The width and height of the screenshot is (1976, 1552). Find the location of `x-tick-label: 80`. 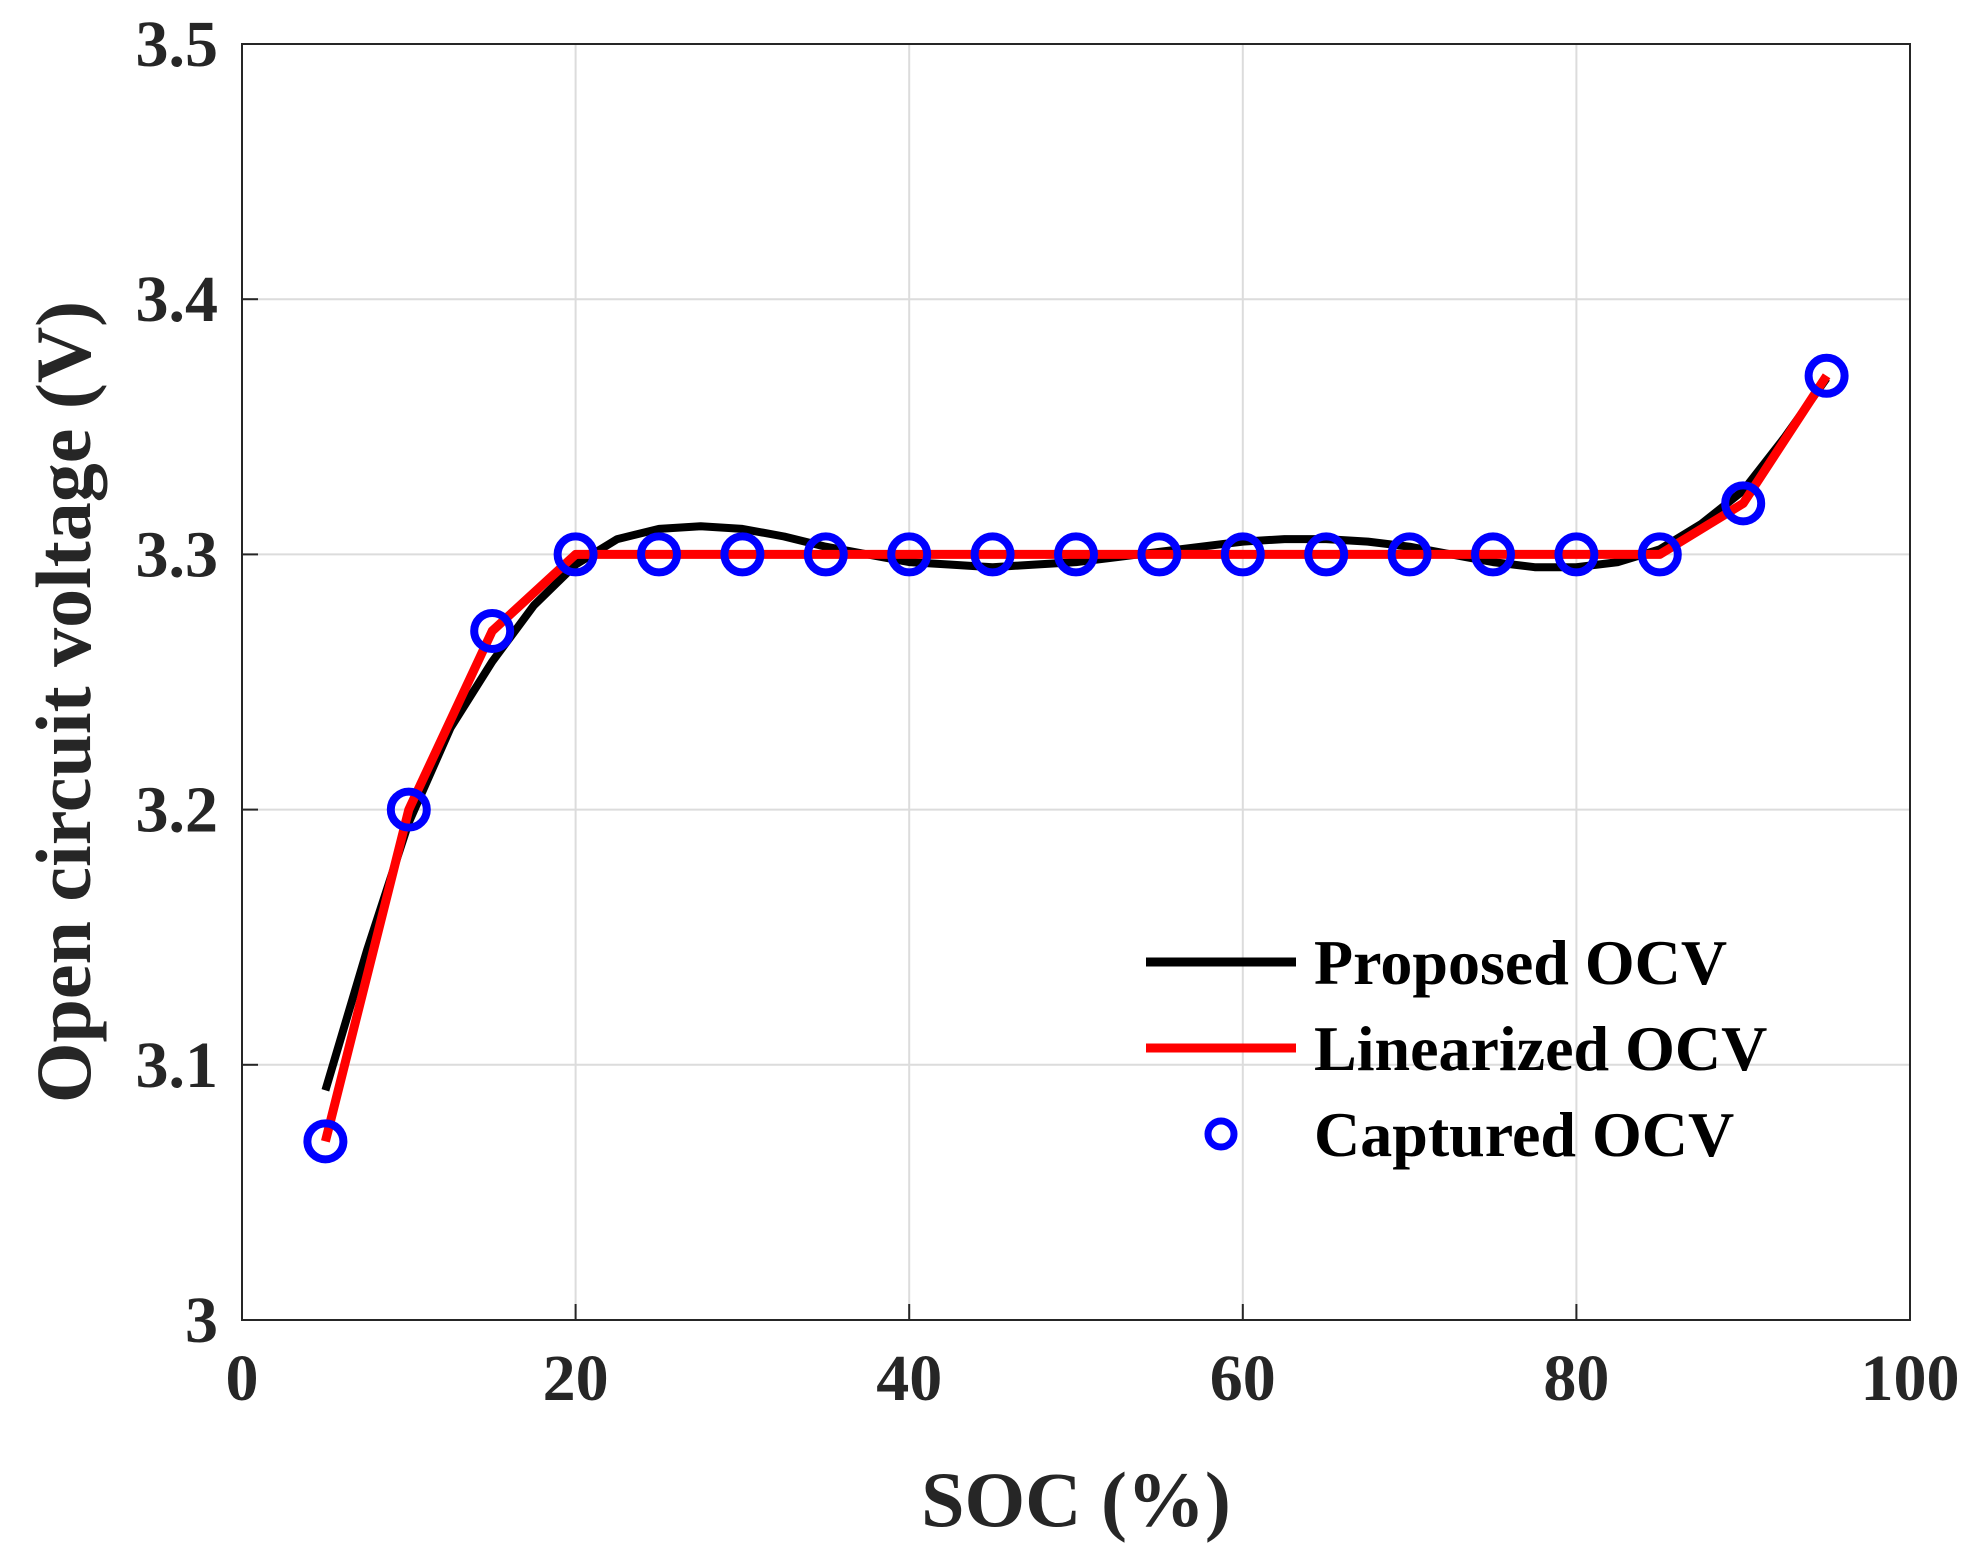

x-tick-label: 80 is located at coordinates (1576, 1378).